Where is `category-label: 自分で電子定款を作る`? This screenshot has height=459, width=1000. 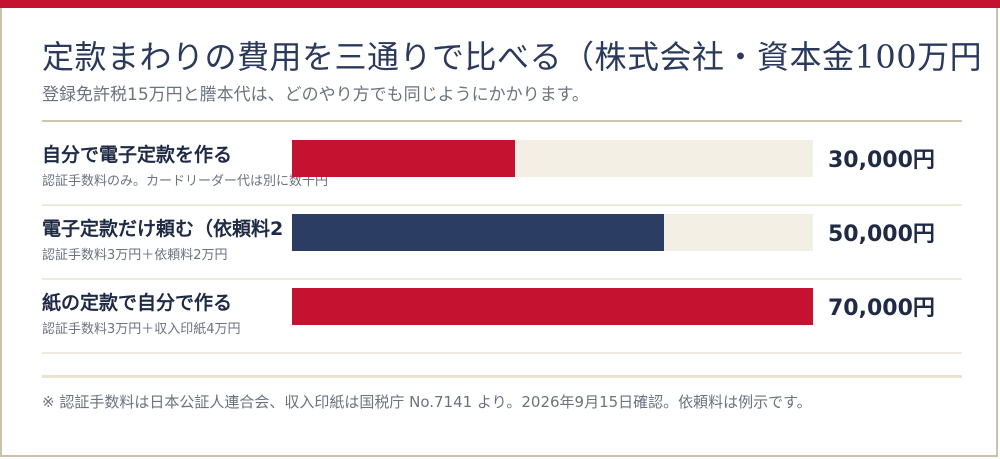 category-label: 自分で電子定款を作る is located at coordinates (137, 155).